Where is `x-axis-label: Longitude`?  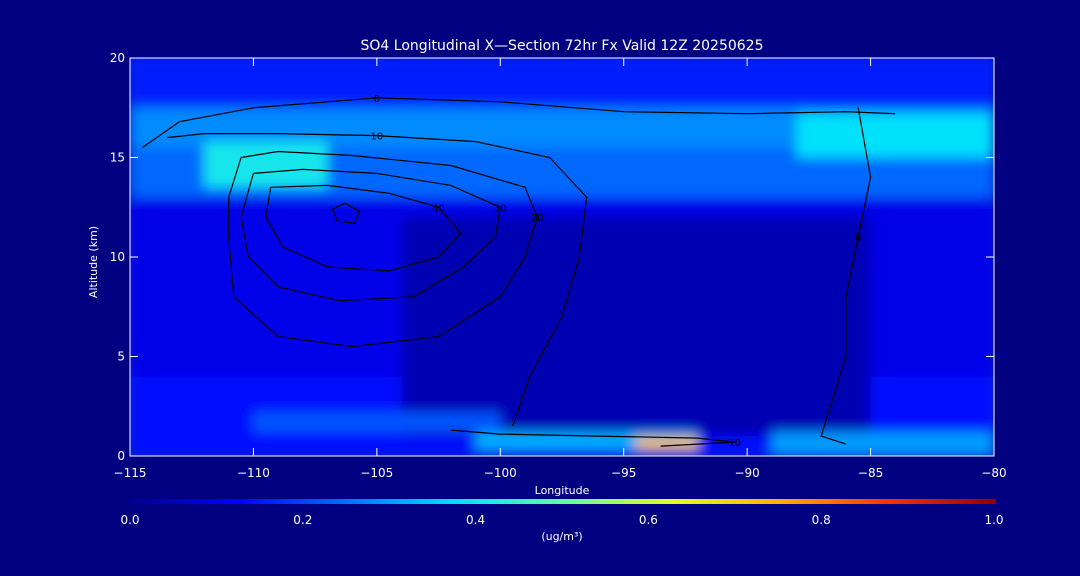 x-axis-label: Longitude is located at coordinates (562, 490).